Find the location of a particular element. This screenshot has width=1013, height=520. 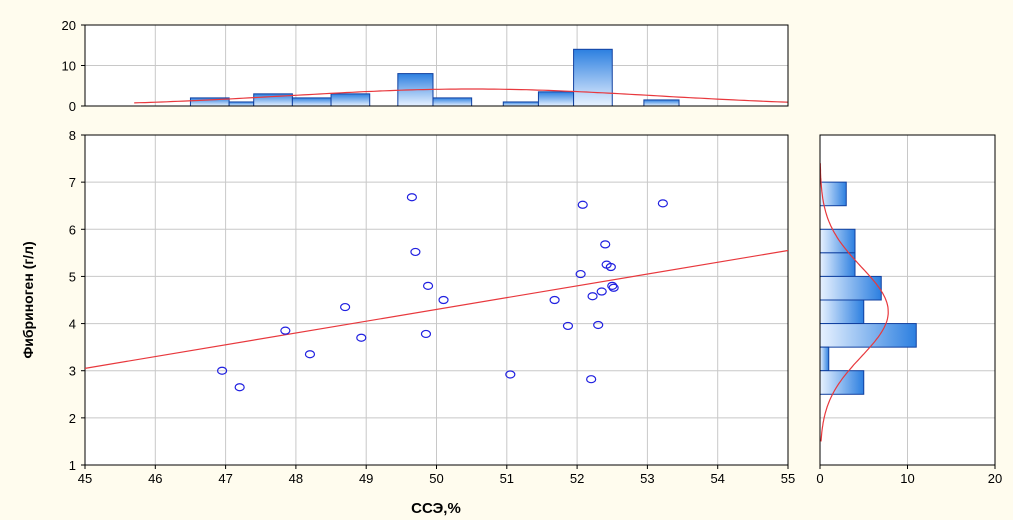

y-histogram-x-tick-label: 0 is located at coordinates (819, 478).